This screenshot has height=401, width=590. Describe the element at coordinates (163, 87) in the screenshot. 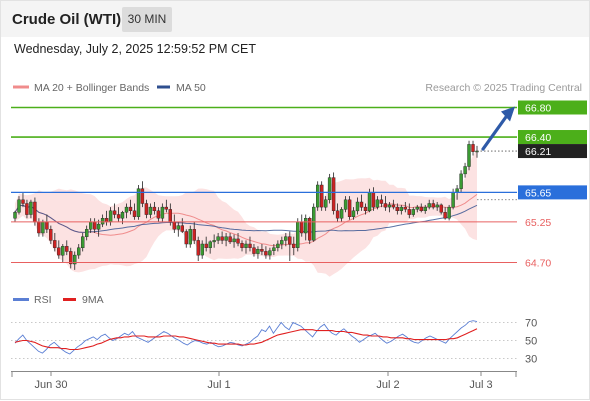

I see `ma50-legend-swatch` at that location.